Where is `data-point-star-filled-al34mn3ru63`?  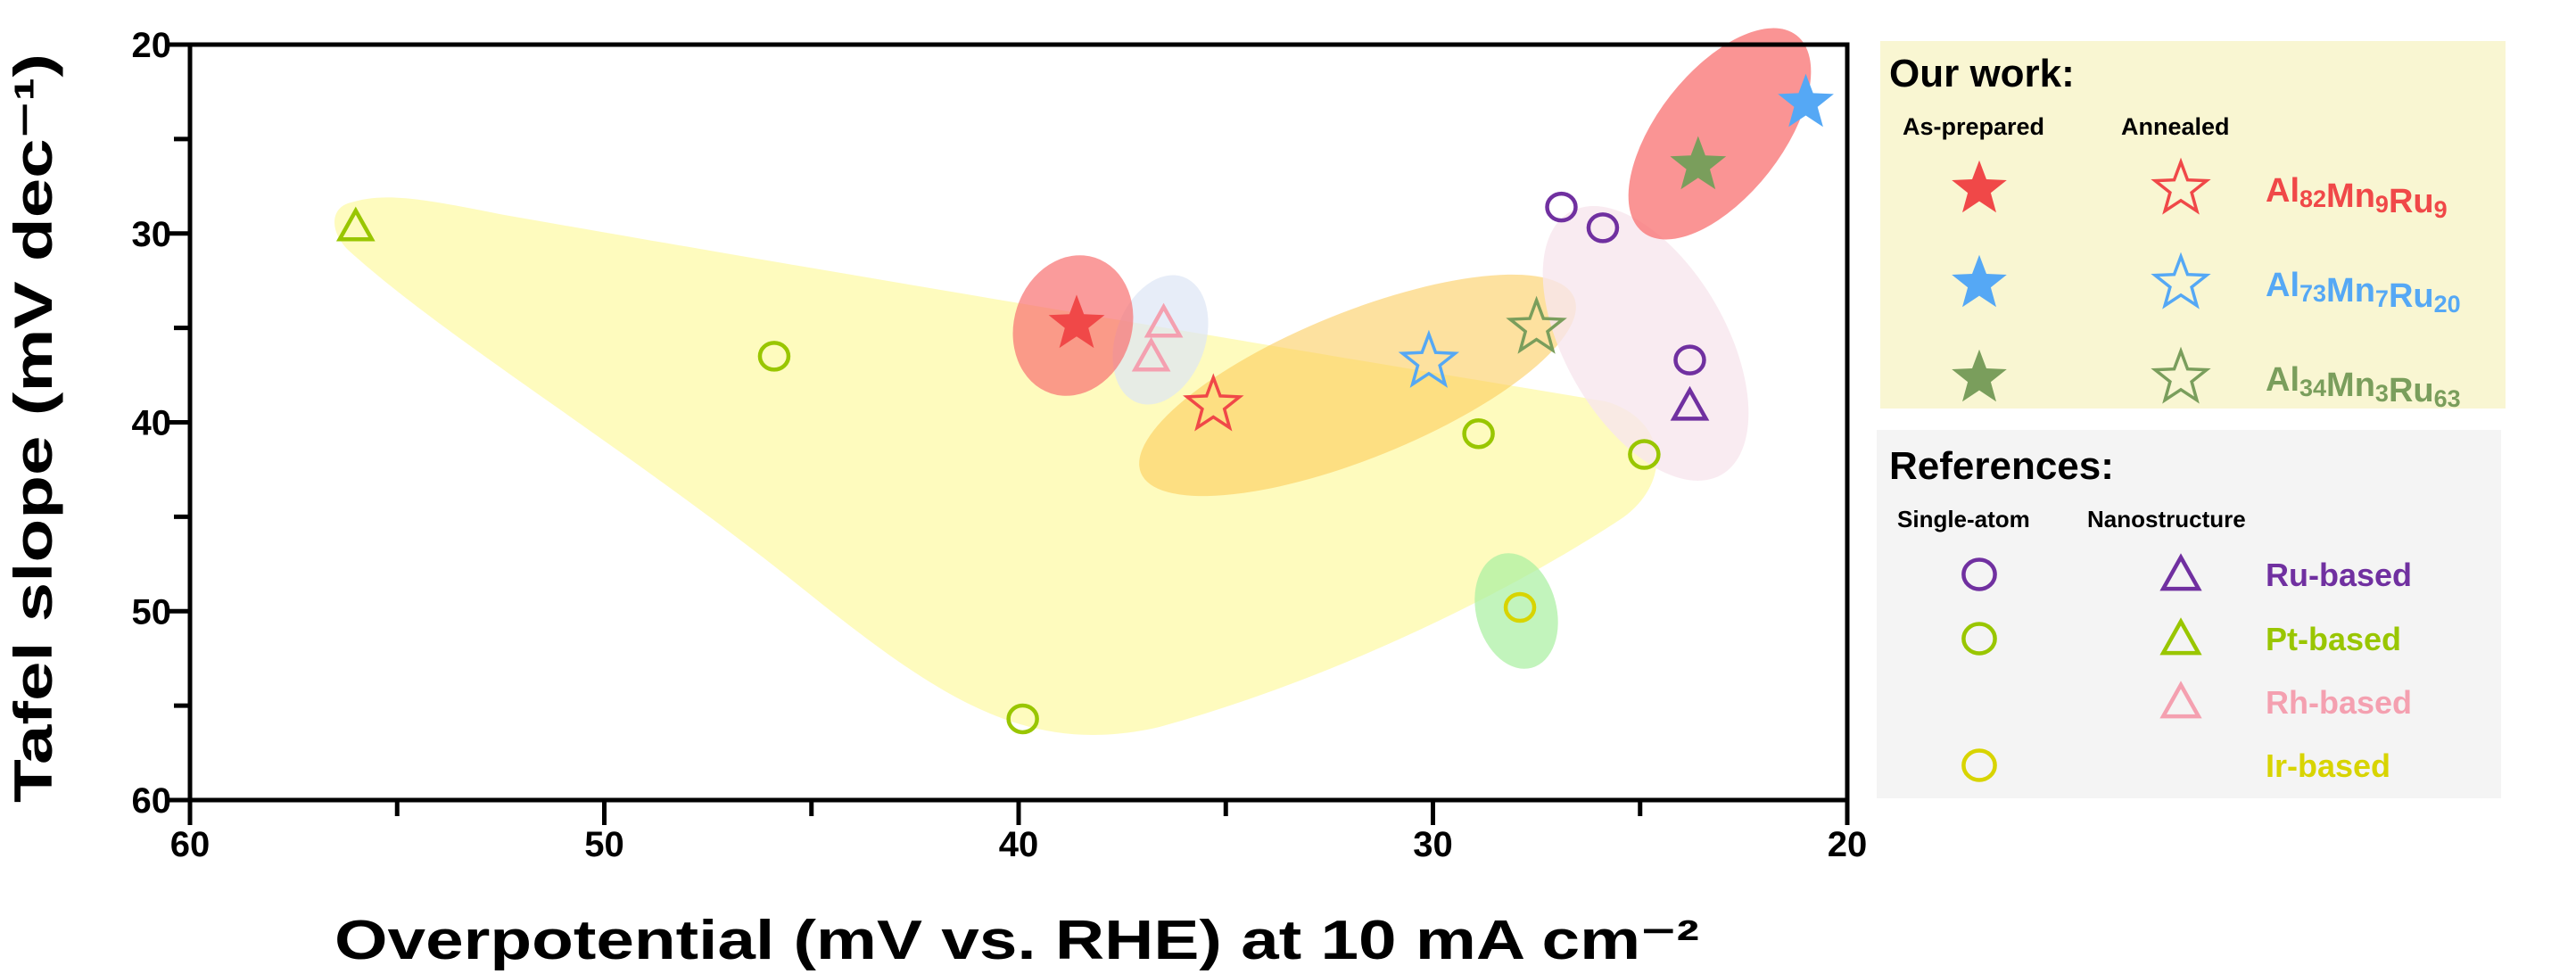 data-point-star-filled-al34mn3ru63 is located at coordinates (1699, 163).